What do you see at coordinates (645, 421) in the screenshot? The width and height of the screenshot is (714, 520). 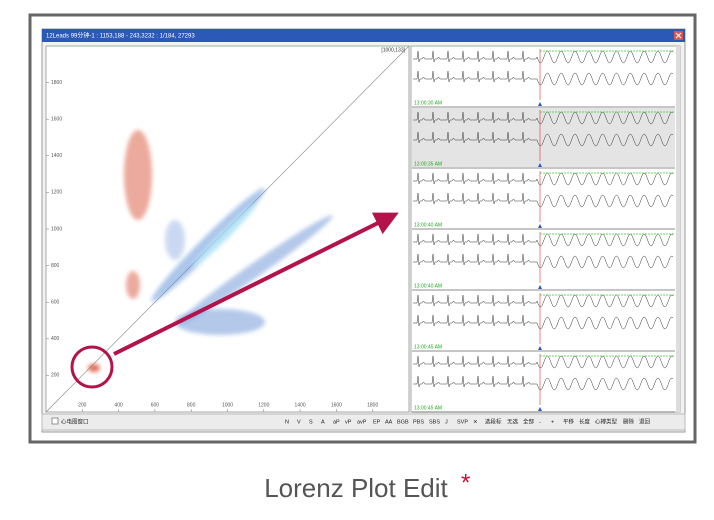 I see `toolbar-button: 退回` at bounding box center [645, 421].